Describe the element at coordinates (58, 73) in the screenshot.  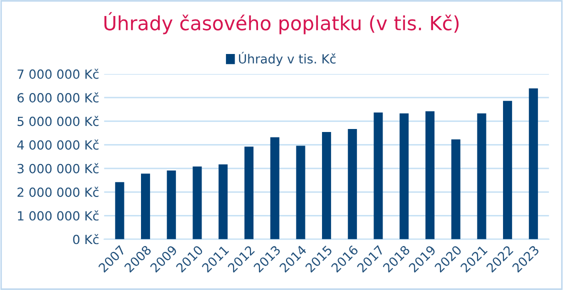
I see `y-tick-label: 7 000 000 Kč` at that location.